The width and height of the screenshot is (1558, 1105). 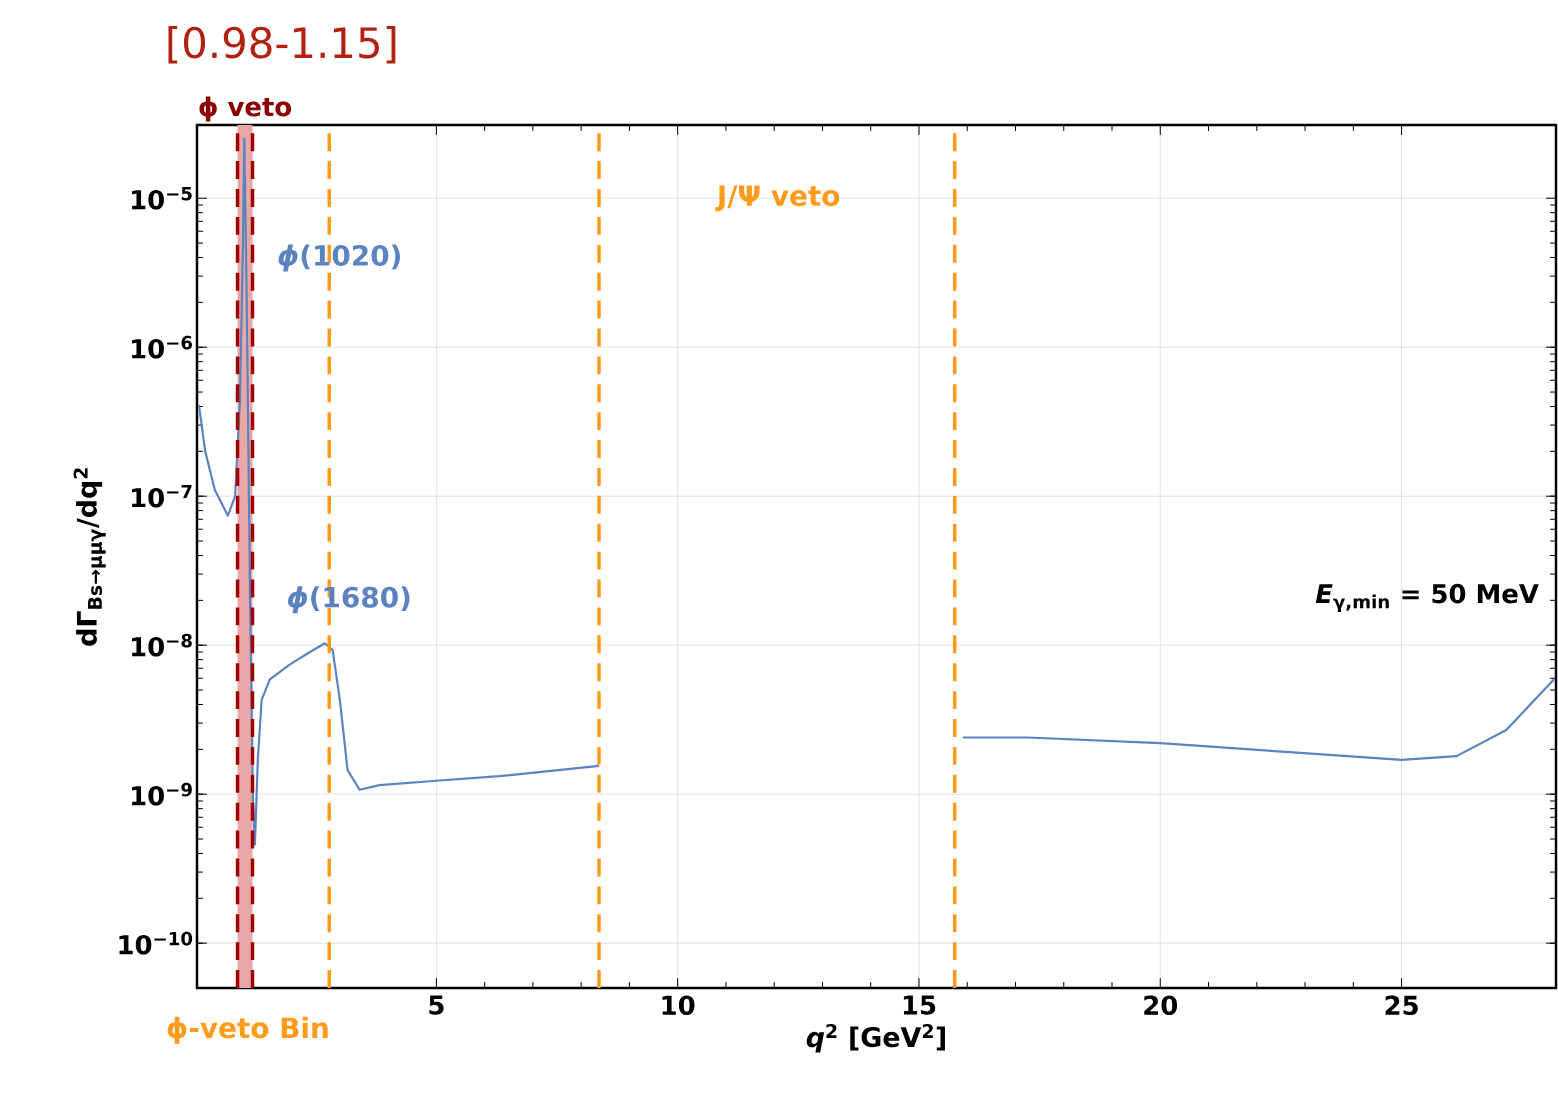 What do you see at coordinates (162, 198) in the screenshot?
I see `y-tick-label: 10$^{−5}$` at bounding box center [162, 198].